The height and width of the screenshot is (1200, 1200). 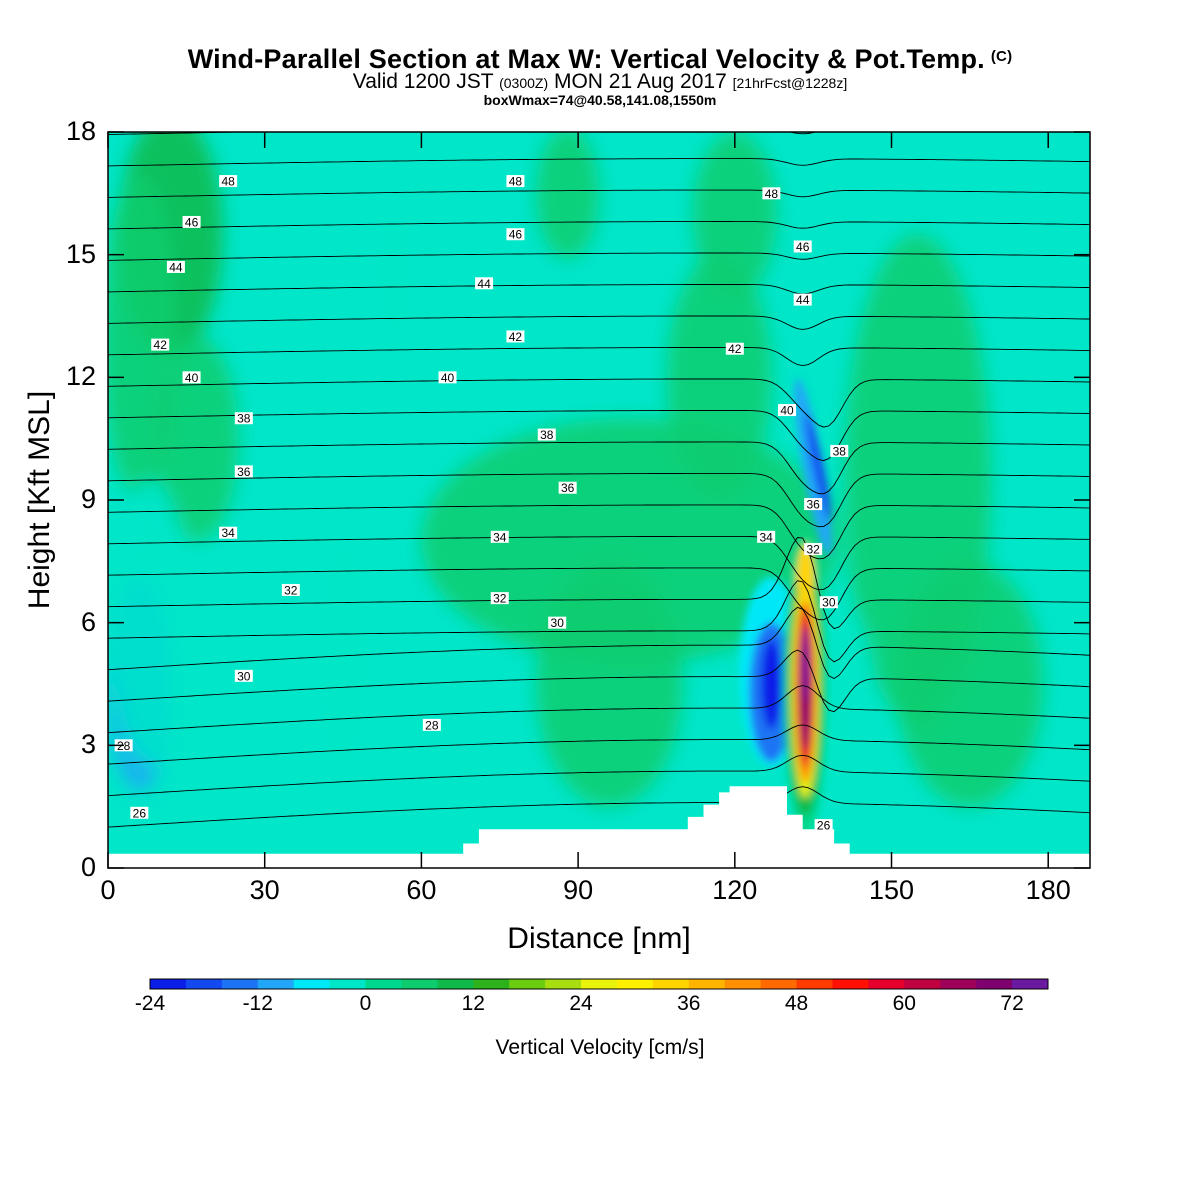 I want to click on valid-date: MON 21 Aug 2017, so click(x=640, y=81).